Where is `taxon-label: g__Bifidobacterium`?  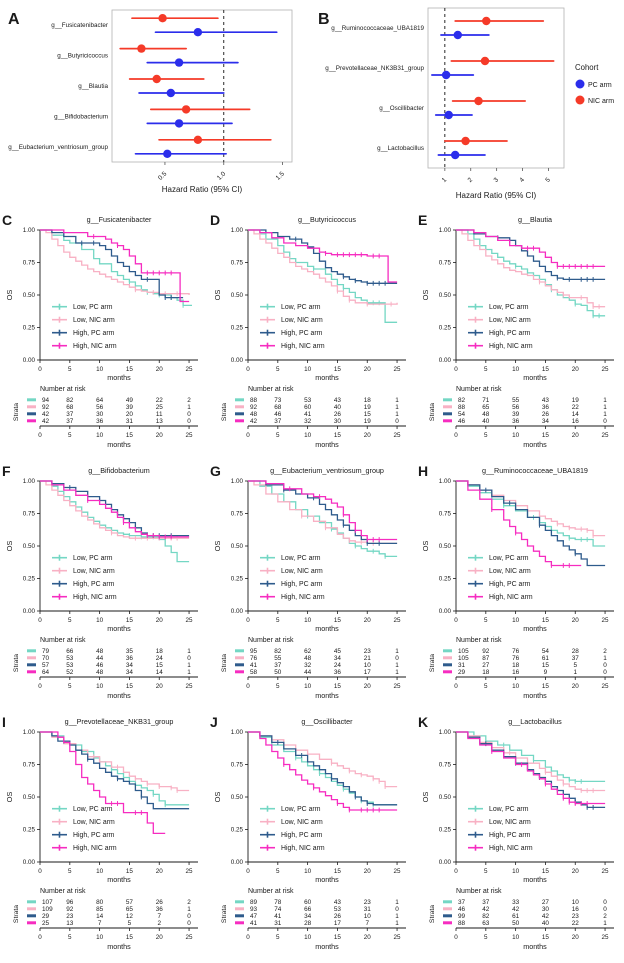 taxon-label: g__Bifidobacterium is located at coordinates (81, 116).